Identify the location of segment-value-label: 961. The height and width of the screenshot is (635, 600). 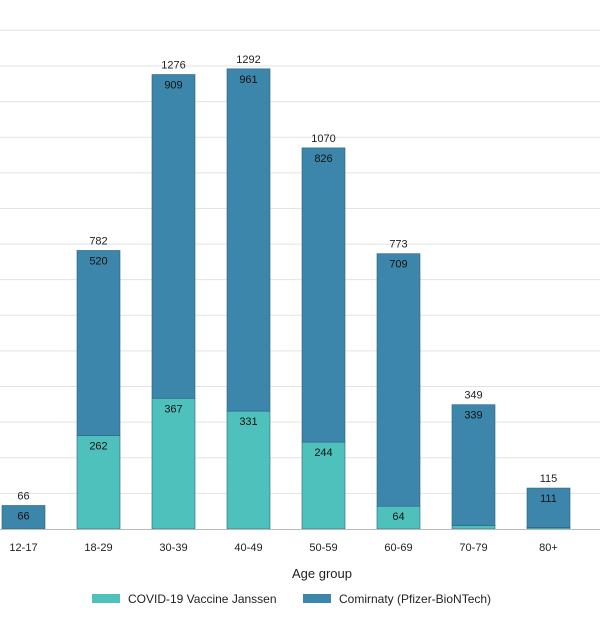
(248, 80).